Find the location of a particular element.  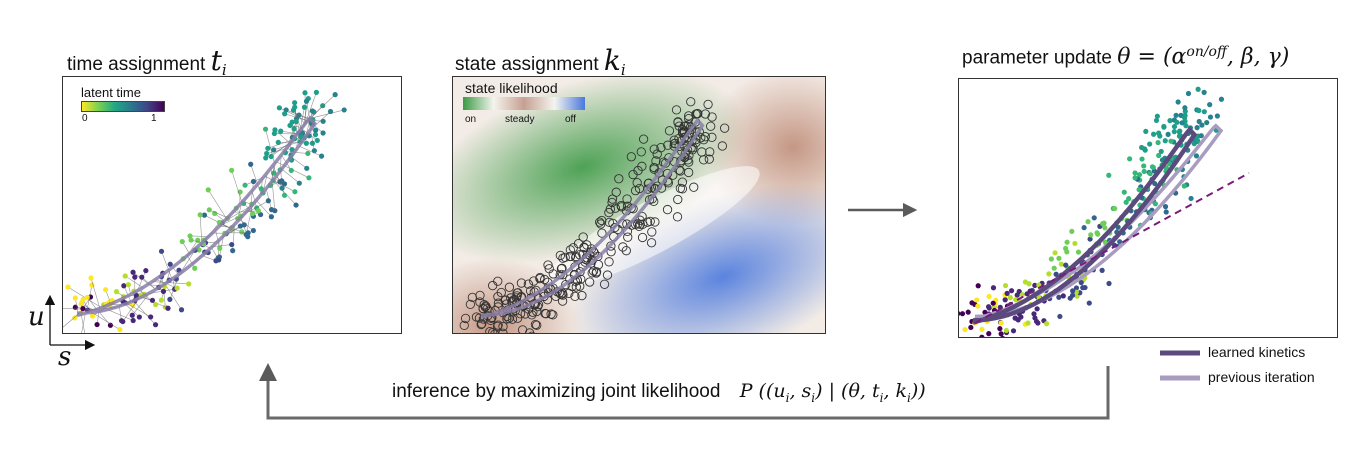

theta-formula-sup: on/off is located at coordinates (1206, 52).